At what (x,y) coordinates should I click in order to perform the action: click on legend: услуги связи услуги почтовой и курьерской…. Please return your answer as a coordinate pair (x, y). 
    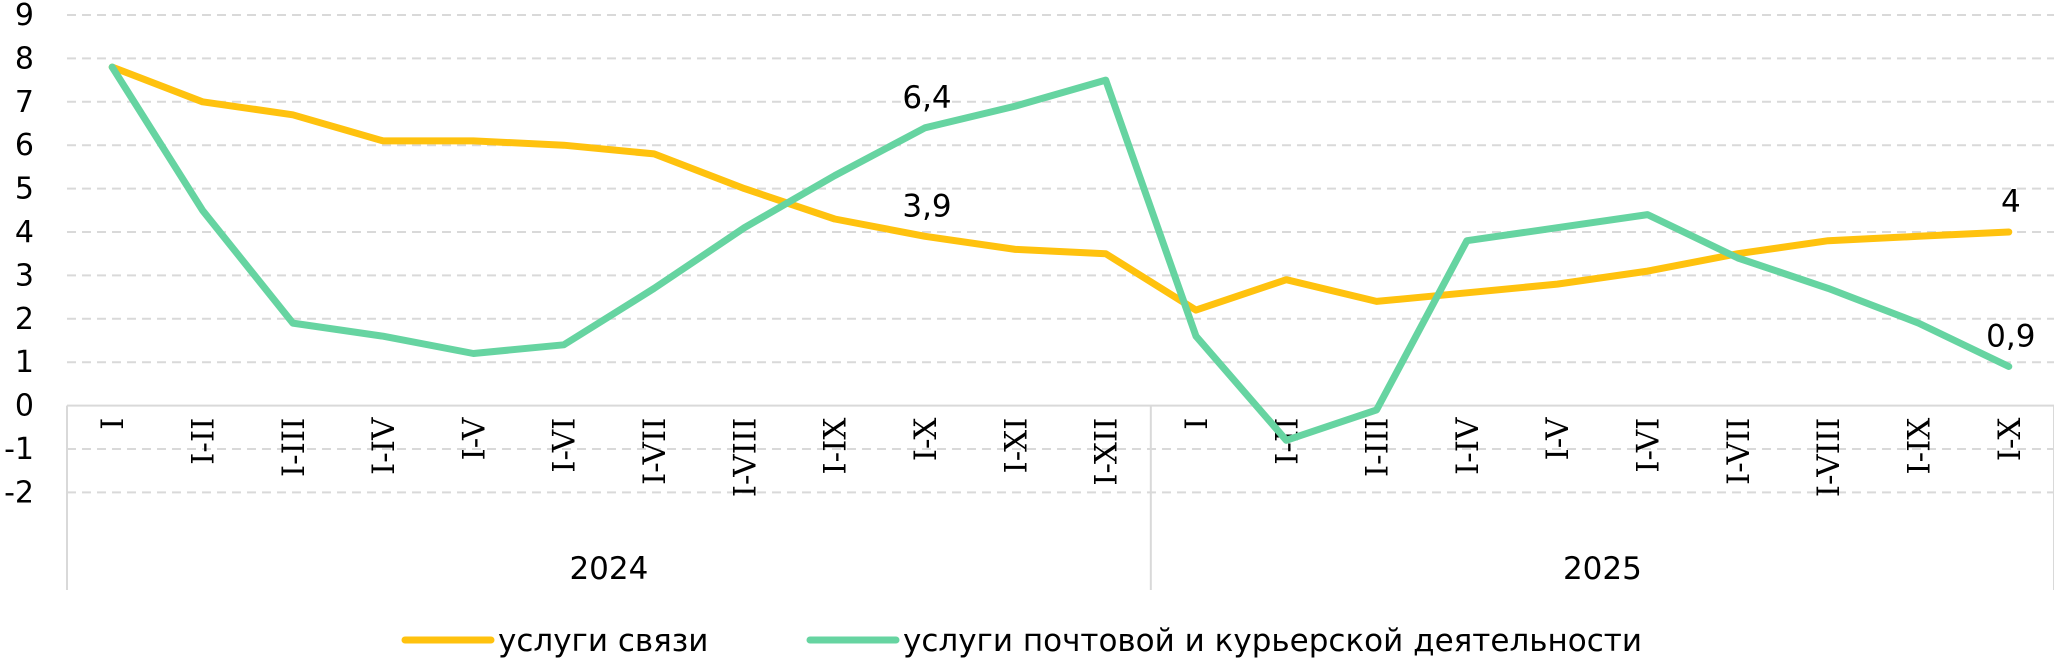
    Looking at the image, I should click on (1021, 640).